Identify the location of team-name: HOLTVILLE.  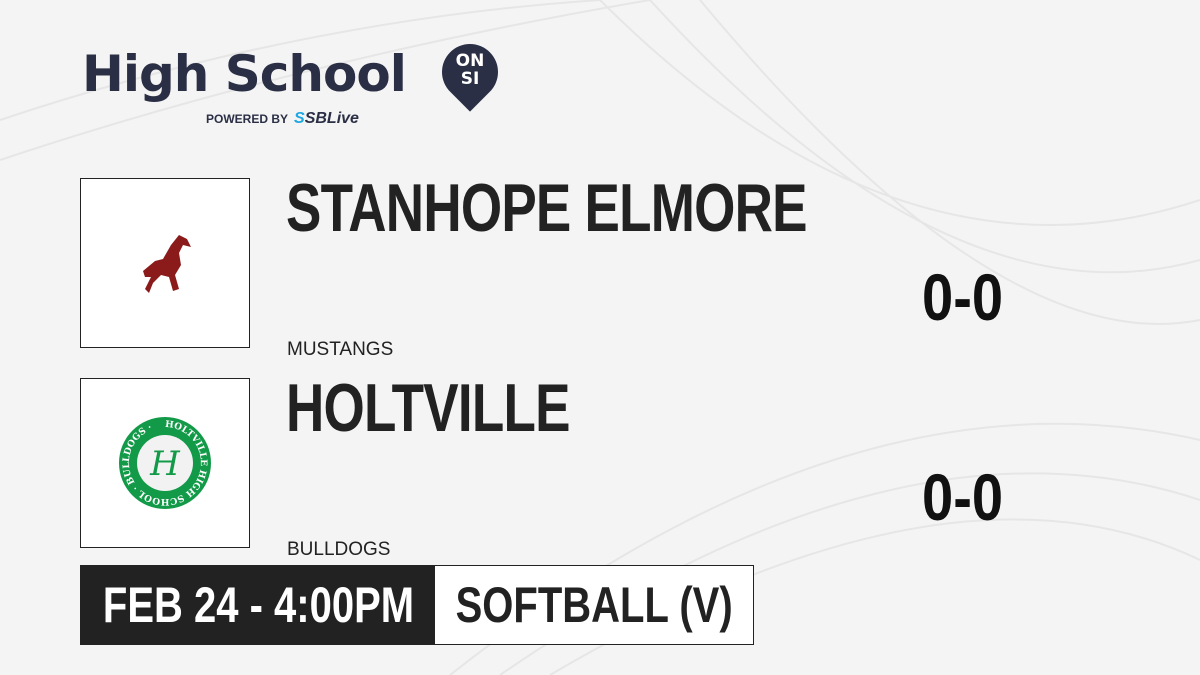
(428, 408).